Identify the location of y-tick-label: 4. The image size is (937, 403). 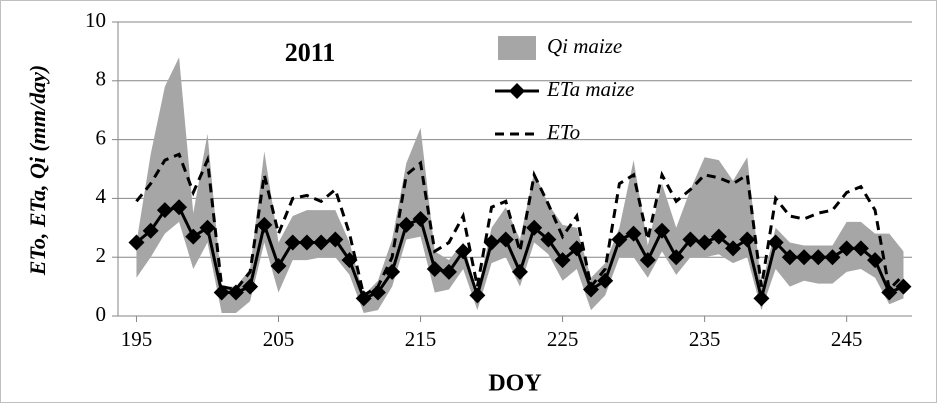
(101, 196).